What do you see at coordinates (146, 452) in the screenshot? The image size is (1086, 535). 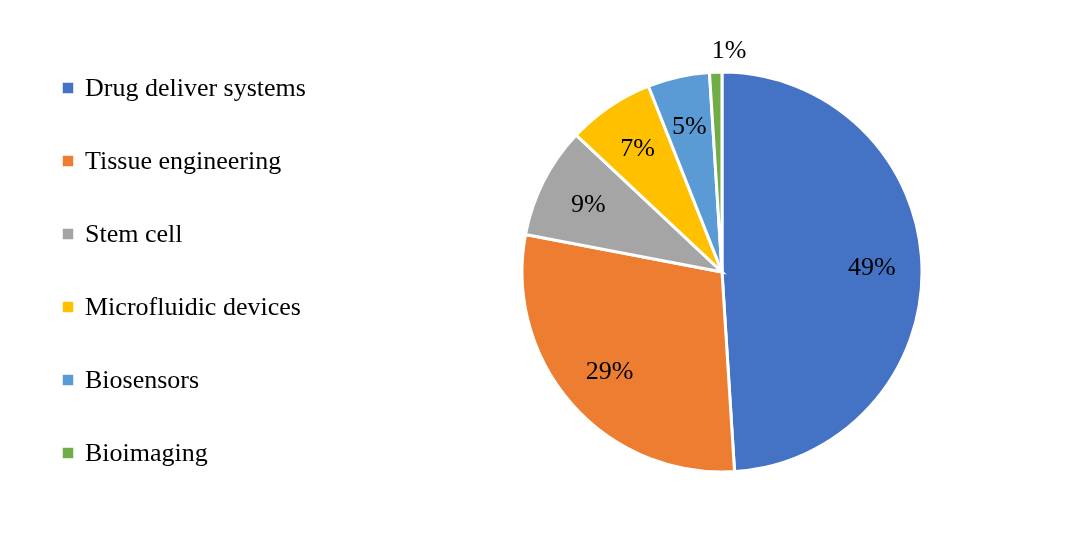 I see `legend-label: Bioimaging` at bounding box center [146, 452].